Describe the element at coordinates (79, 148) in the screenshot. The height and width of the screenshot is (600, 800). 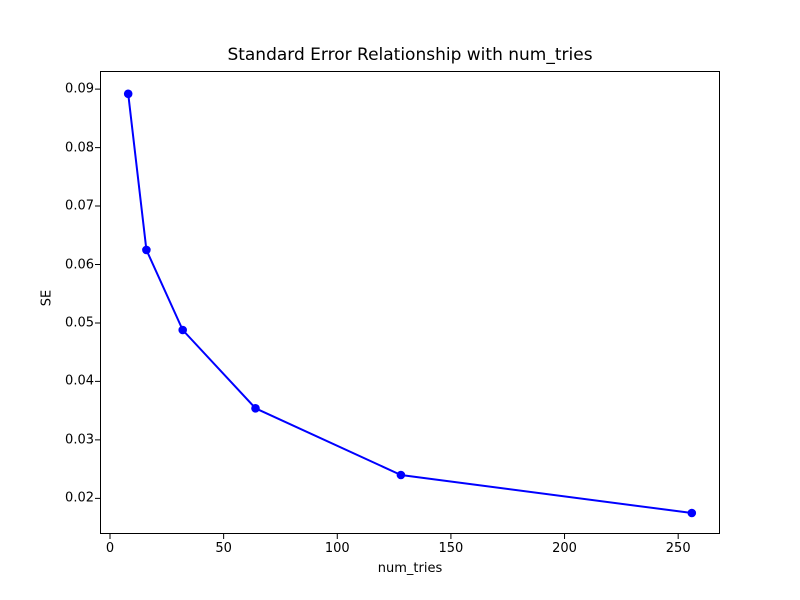
I see `y-tick-label: 0.08` at that location.